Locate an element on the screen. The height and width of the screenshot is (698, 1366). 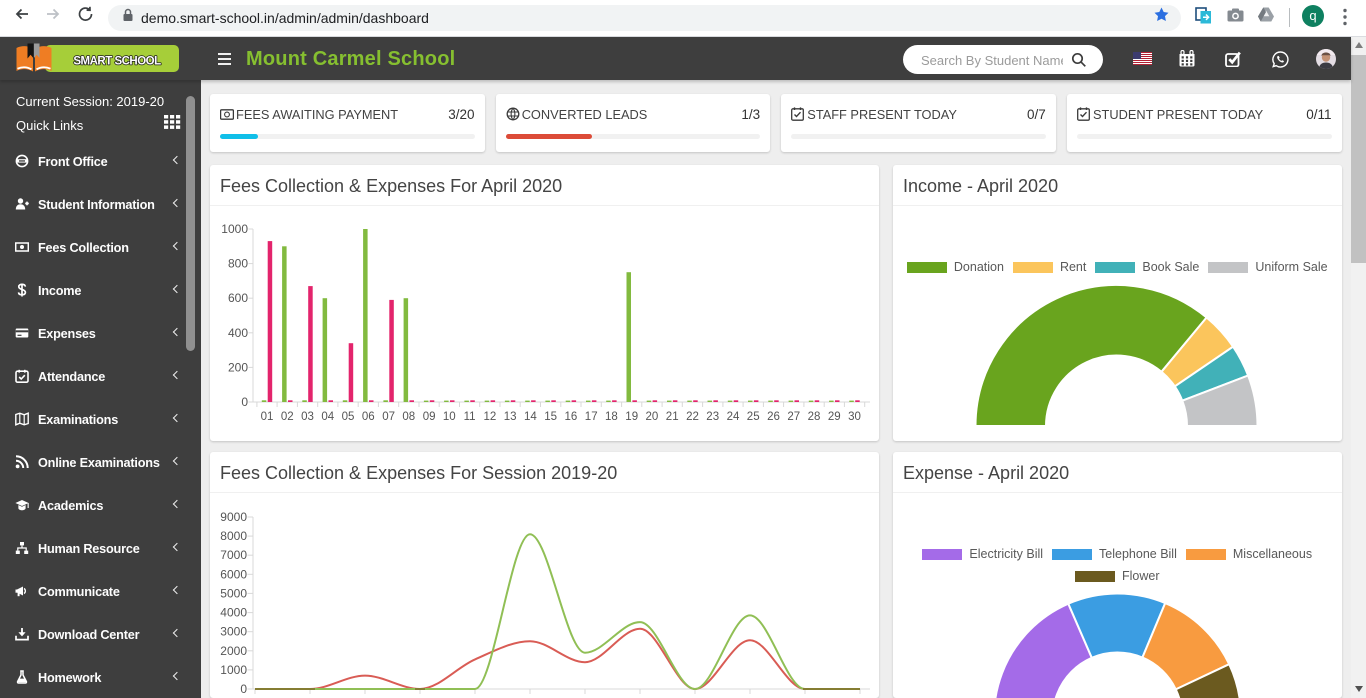
svg-text: 7000 is located at coordinates (233, 555).